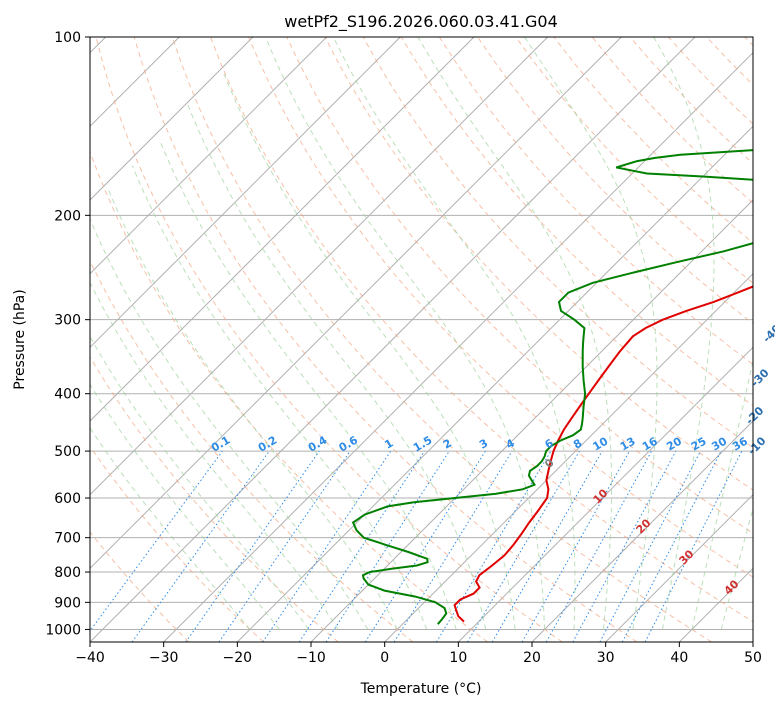  What do you see at coordinates (754, 415) in the screenshot?
I see `dry-adiabat-label: -20` at bounding box center [754, 415].